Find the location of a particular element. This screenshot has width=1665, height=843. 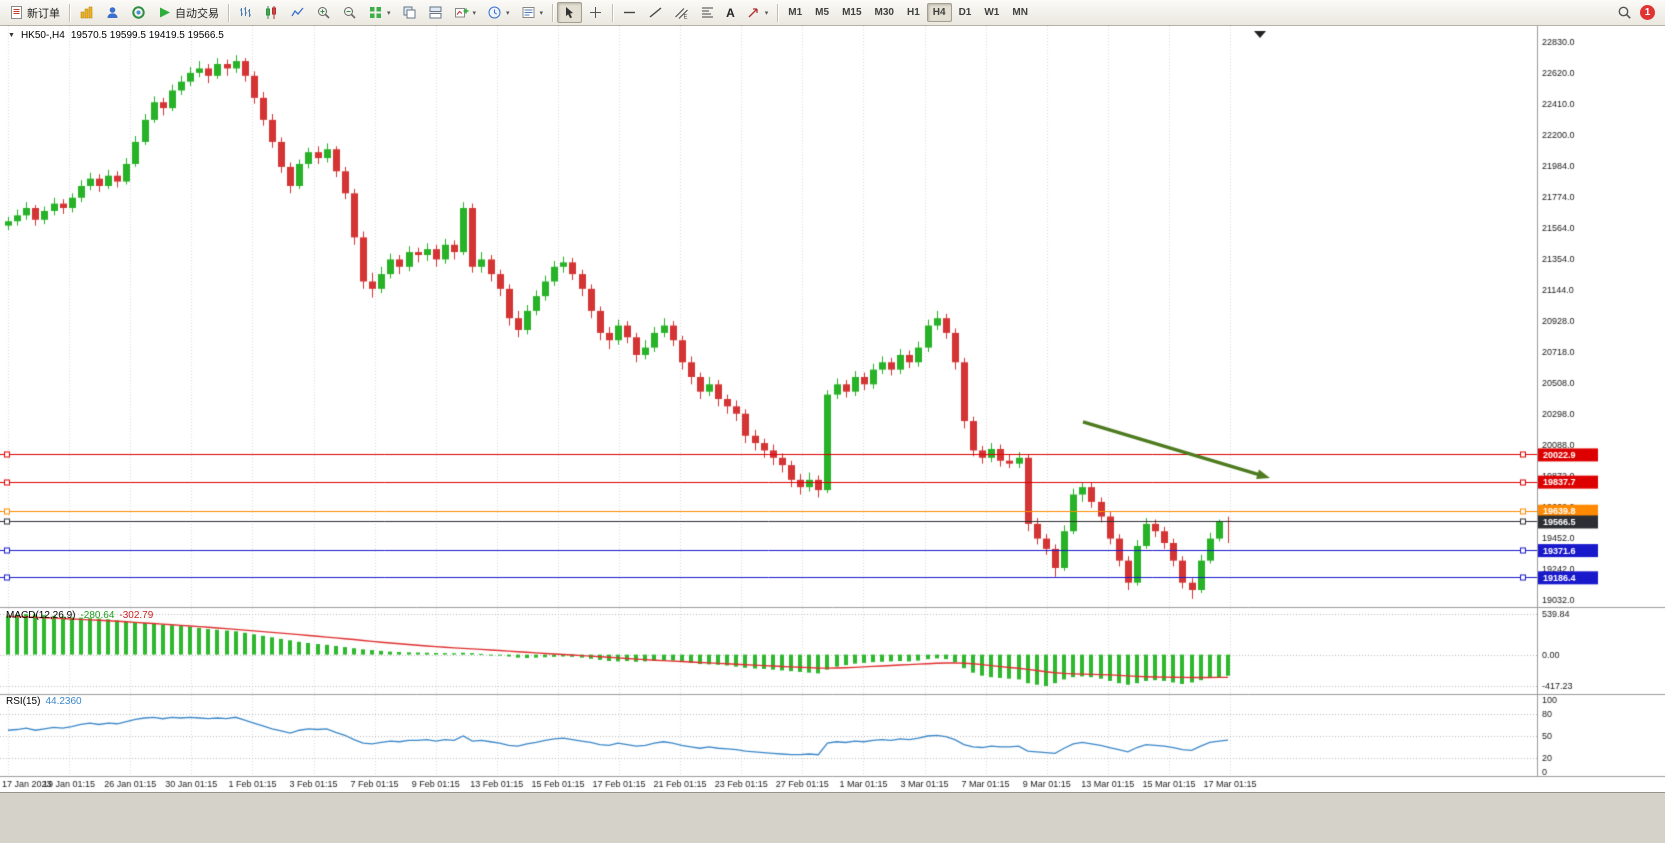

timeframe-button-d1: D1 is located at coordinates (965, 12).